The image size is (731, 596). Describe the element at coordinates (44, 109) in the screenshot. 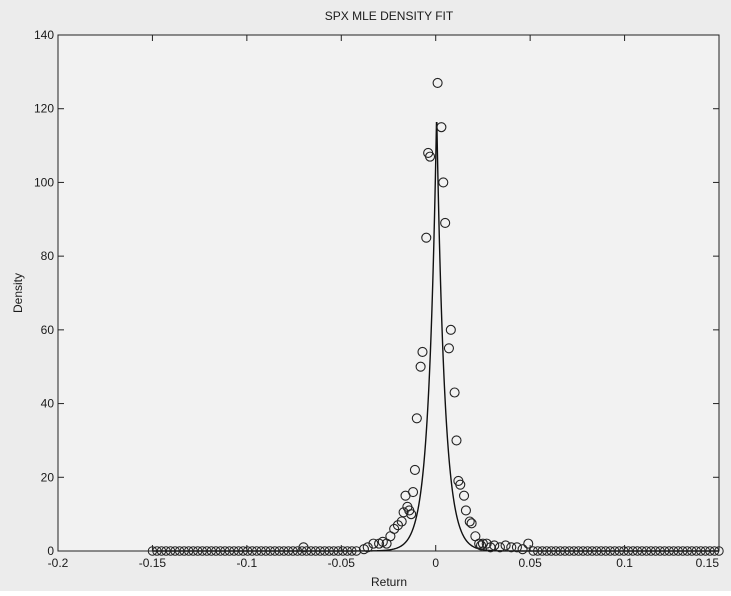

I see `y-tick-label: 120` at that location.